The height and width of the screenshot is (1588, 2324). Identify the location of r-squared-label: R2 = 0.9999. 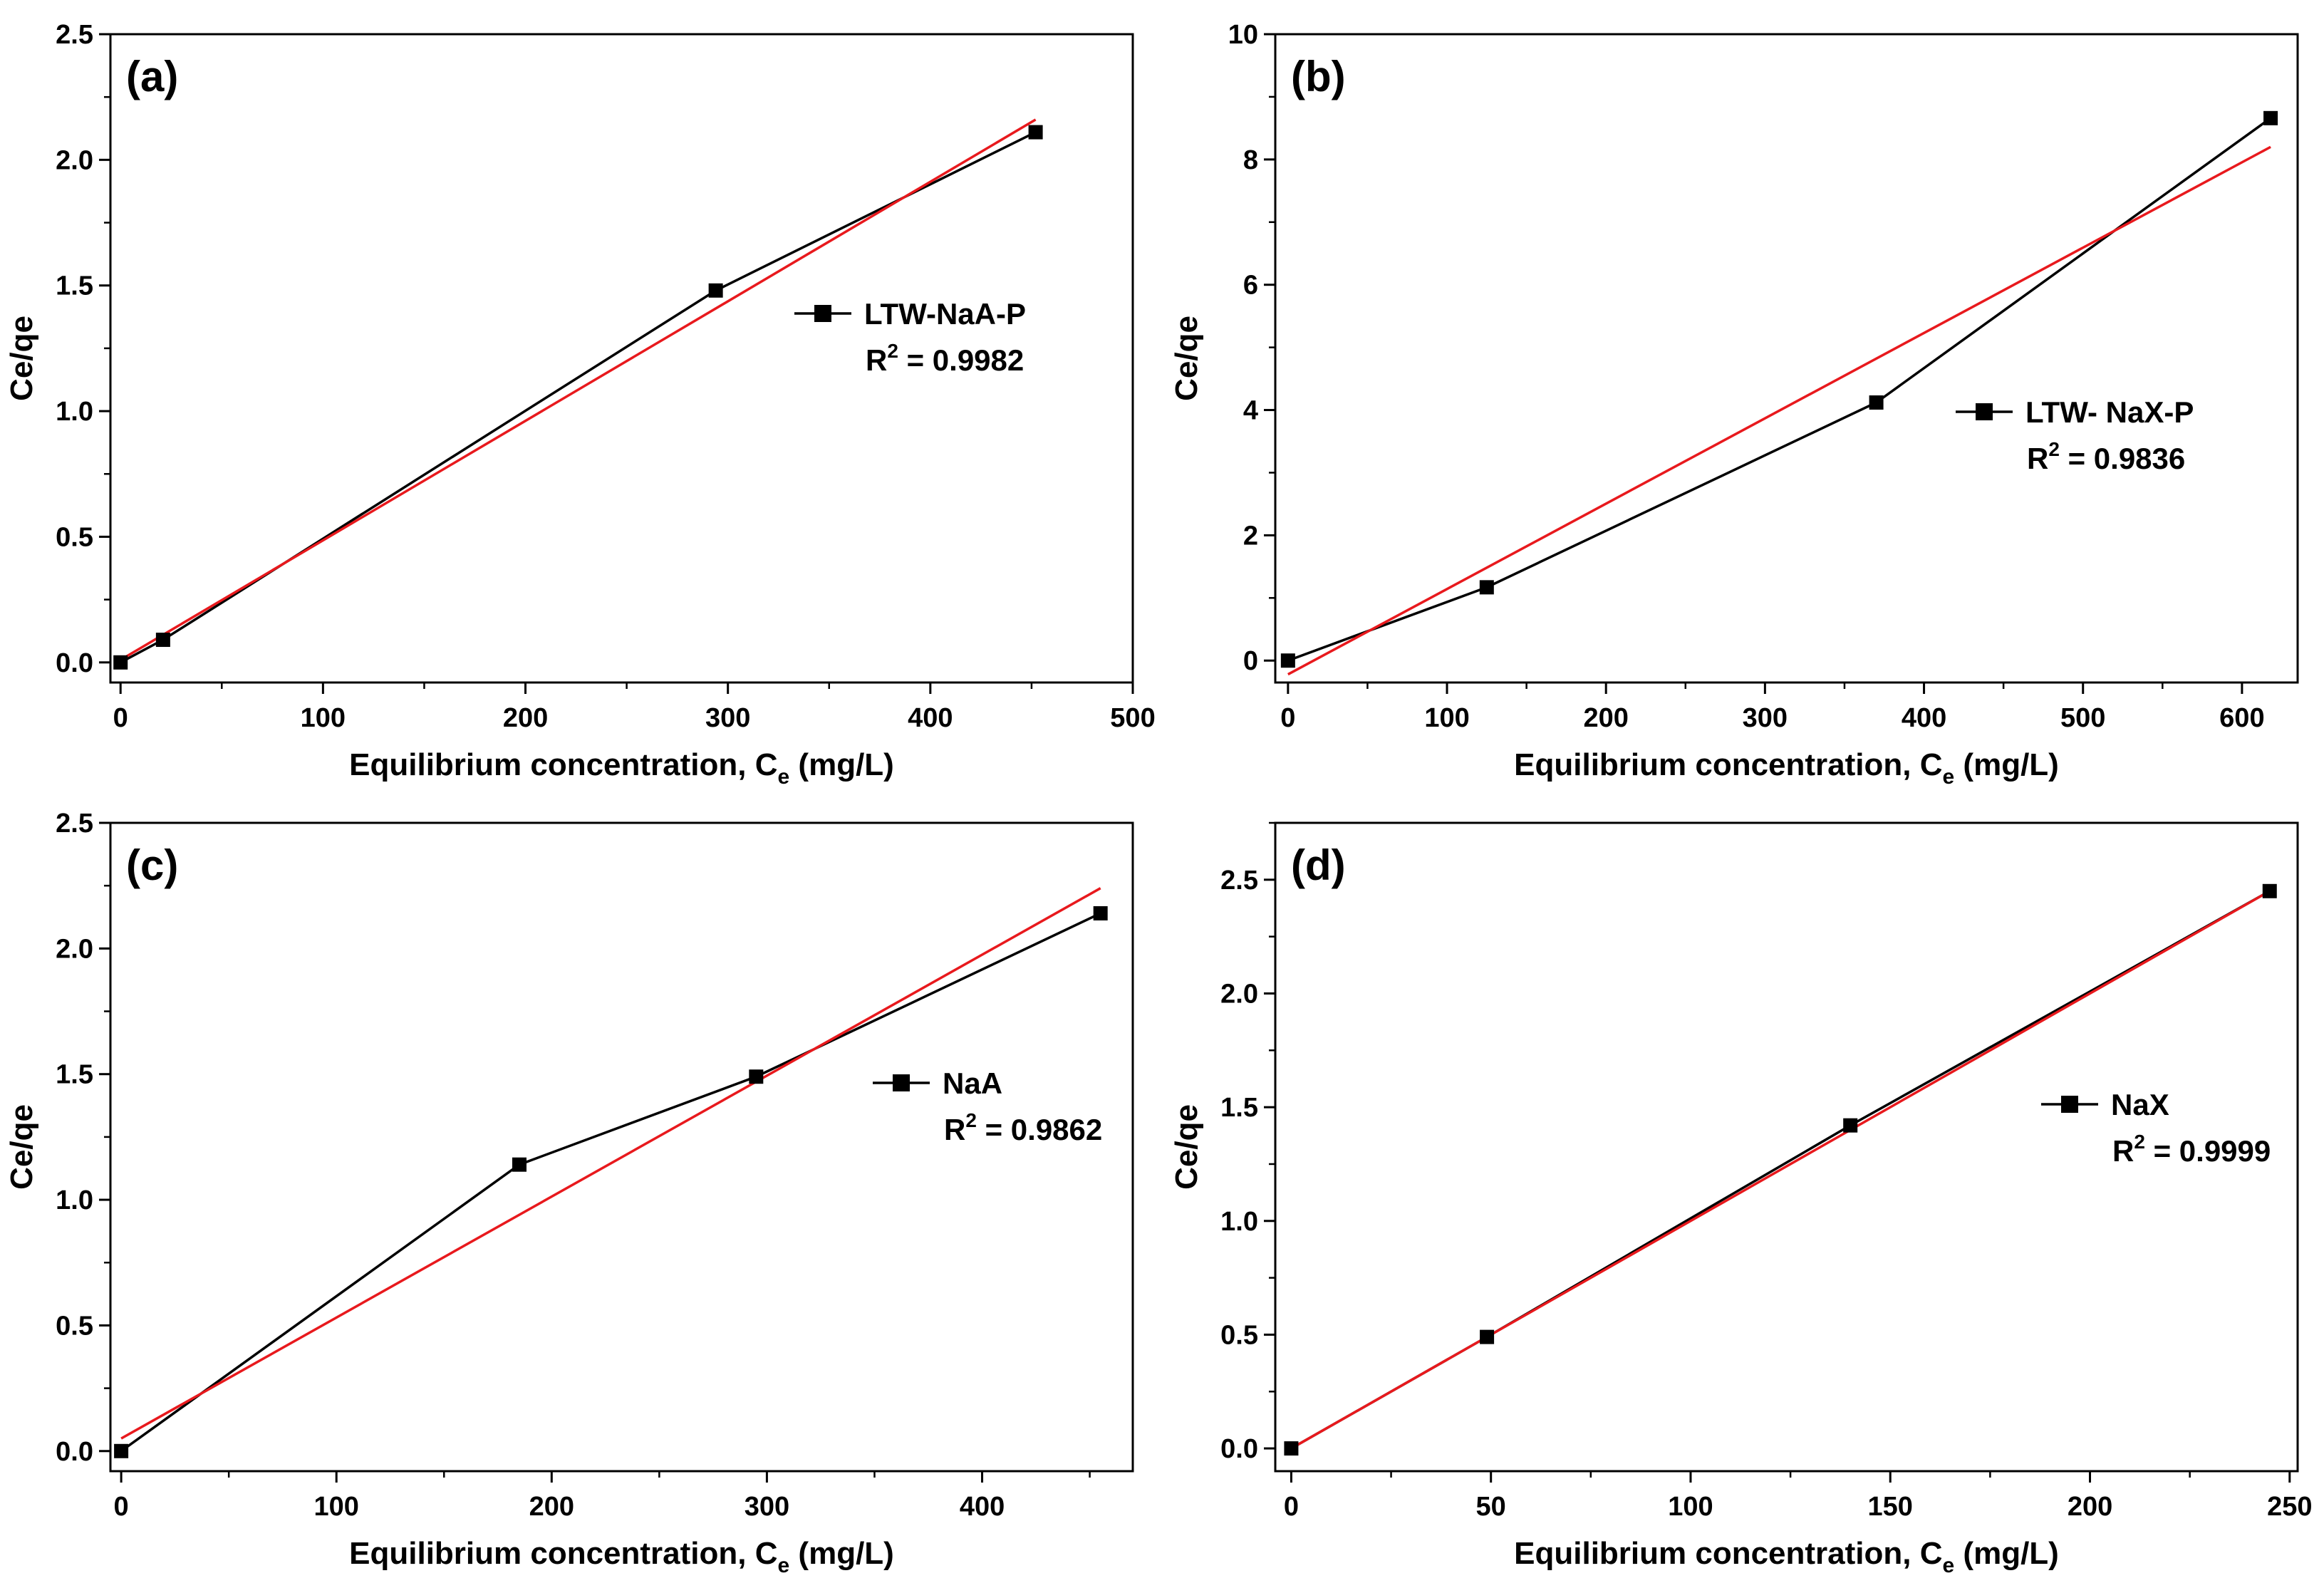
(2191, 1149).